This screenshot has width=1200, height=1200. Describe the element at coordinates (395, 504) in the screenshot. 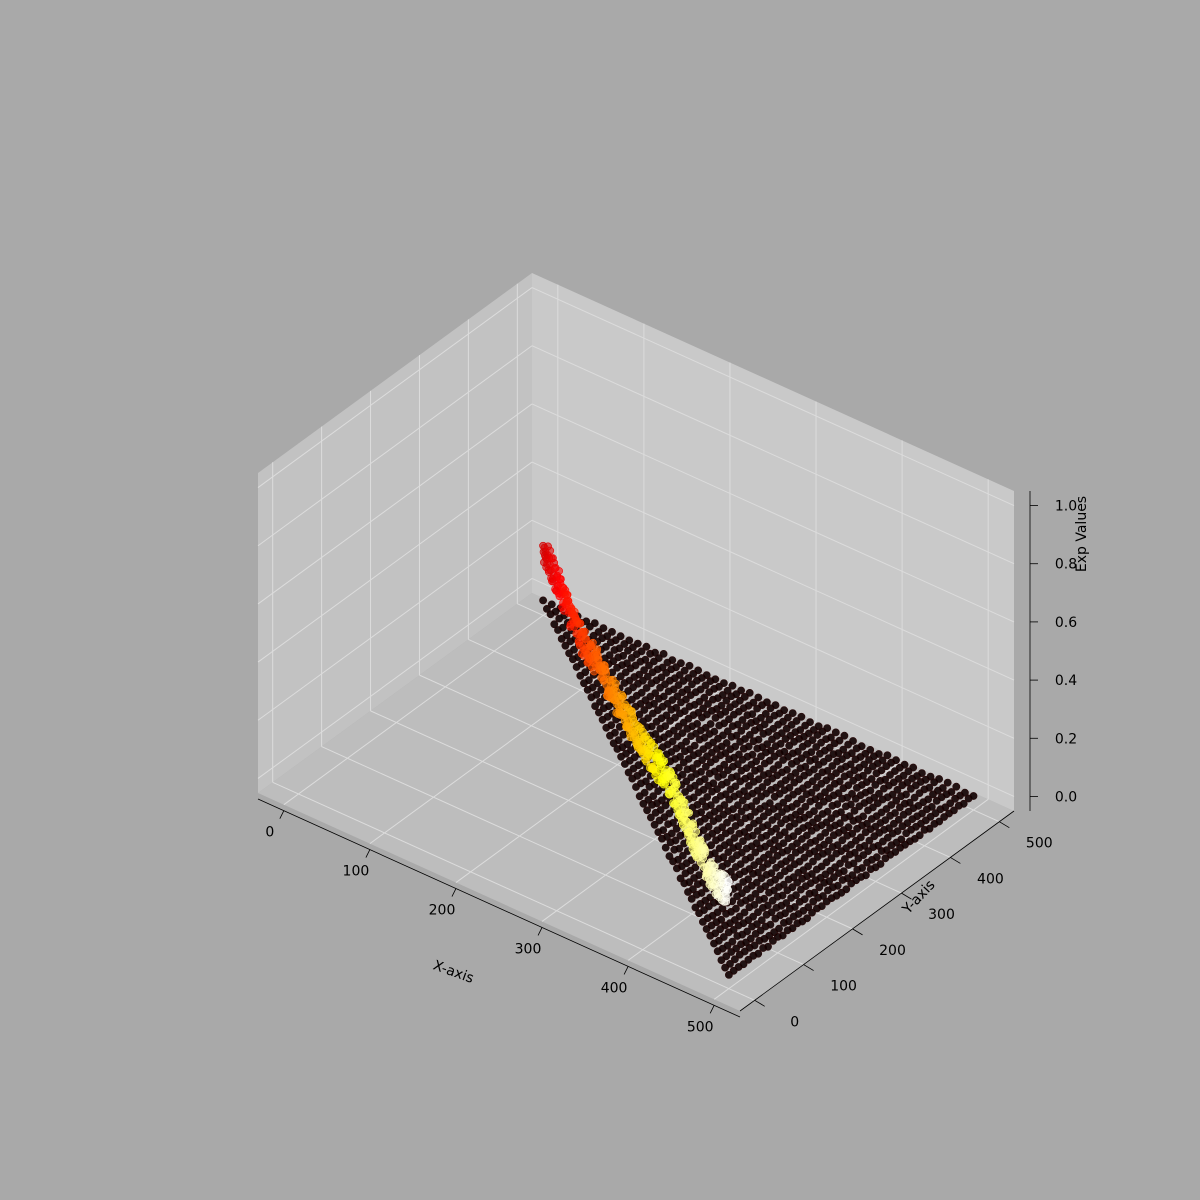

I see `grid-line-z-side` at that location.